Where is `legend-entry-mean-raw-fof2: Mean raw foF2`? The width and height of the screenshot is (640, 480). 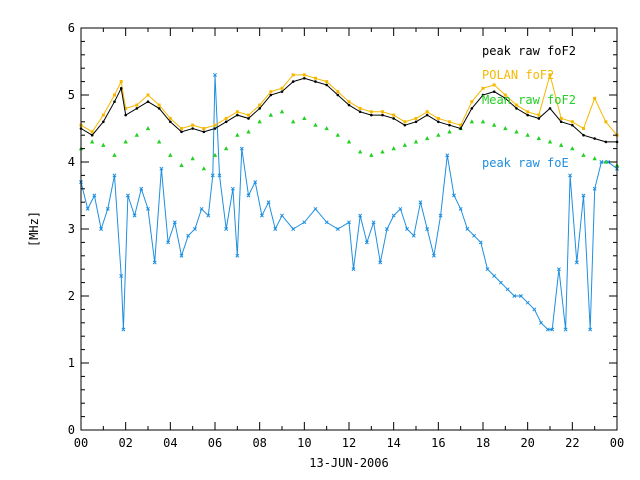 legend-entry-mean-raw-fof2: Mean raw foF2 is located at coordinates (529, 100).